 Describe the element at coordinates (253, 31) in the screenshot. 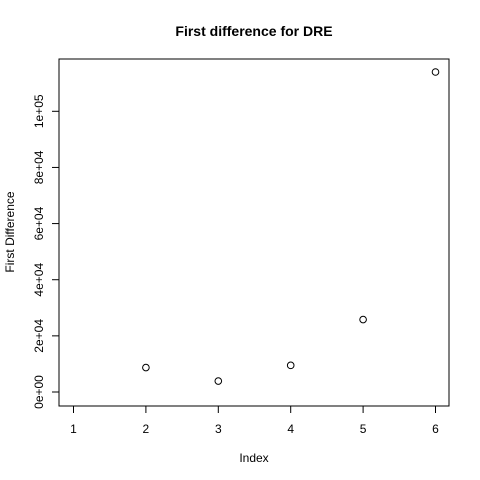

I see `chart-title: First difference for DRE` at that location.